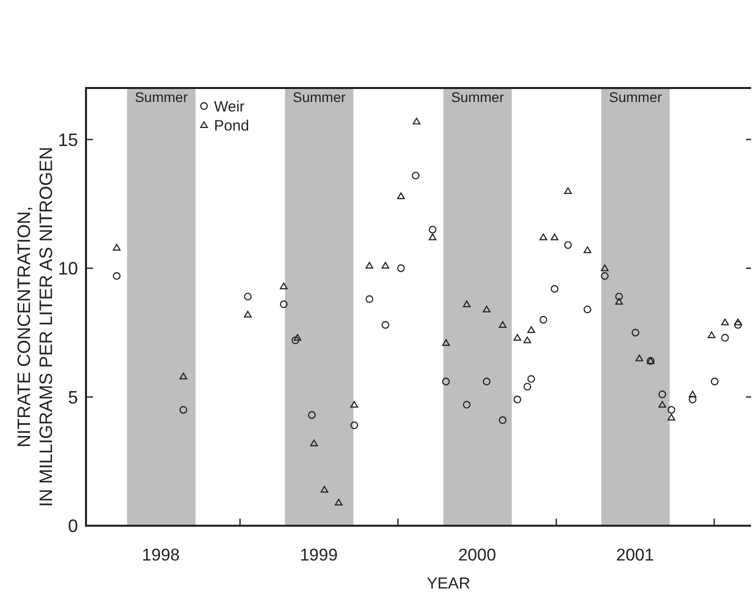 The image size is (752, 593). Describe the element at coordinates (319, 555) in the screenshot. I see `x-tick-label: 1999` at that location.